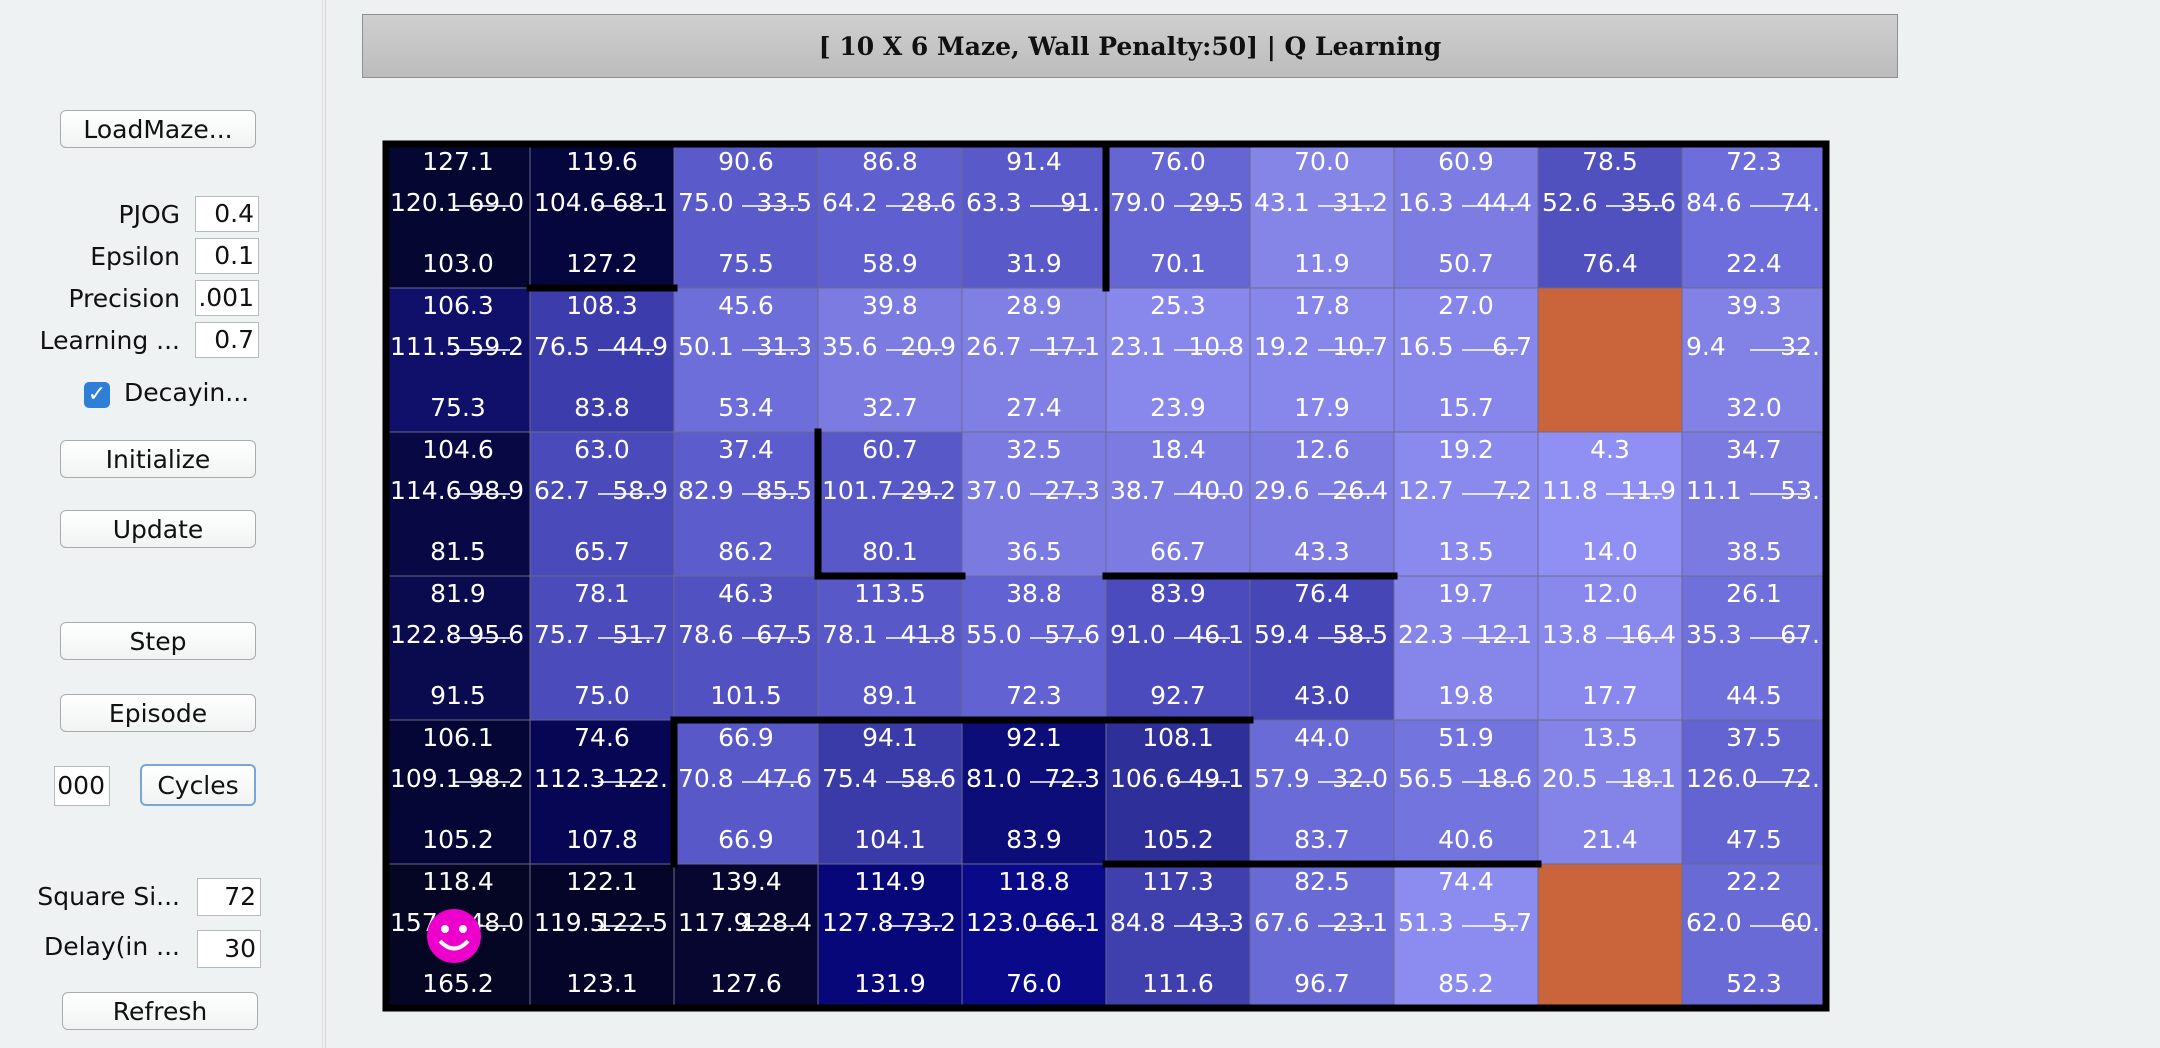  Describe the element at coordinates (1034, 737) in the screenshot. I see `q-value-up: 92.1` at that location.